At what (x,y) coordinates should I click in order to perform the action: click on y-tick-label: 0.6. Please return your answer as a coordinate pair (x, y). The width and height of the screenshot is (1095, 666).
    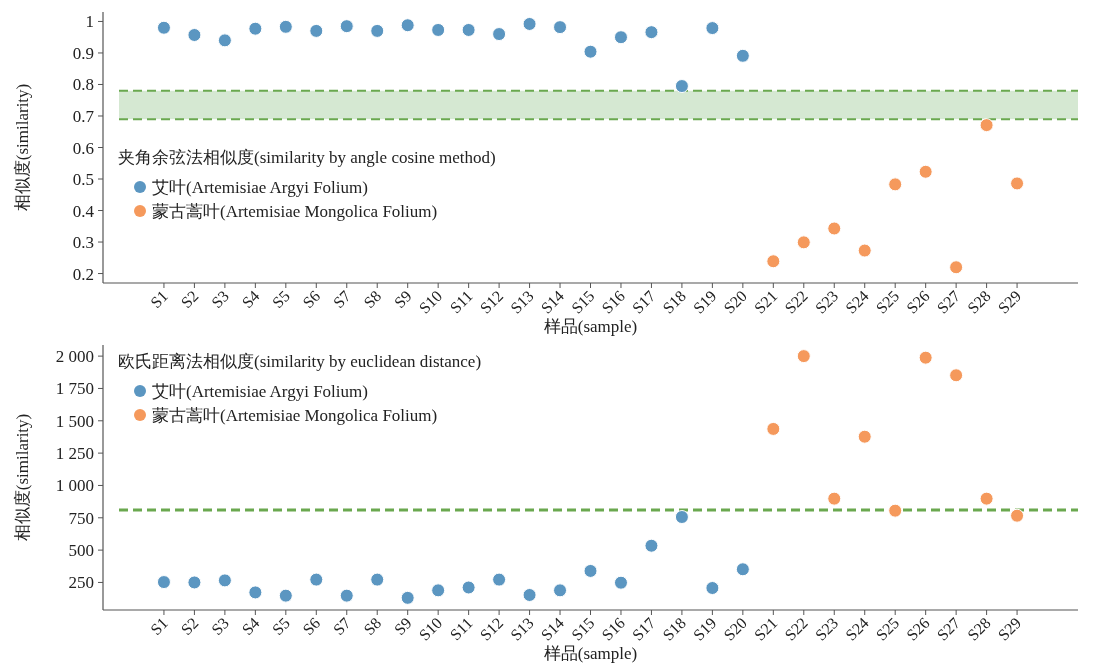
    Looking at the image, I should click on (83, 148).